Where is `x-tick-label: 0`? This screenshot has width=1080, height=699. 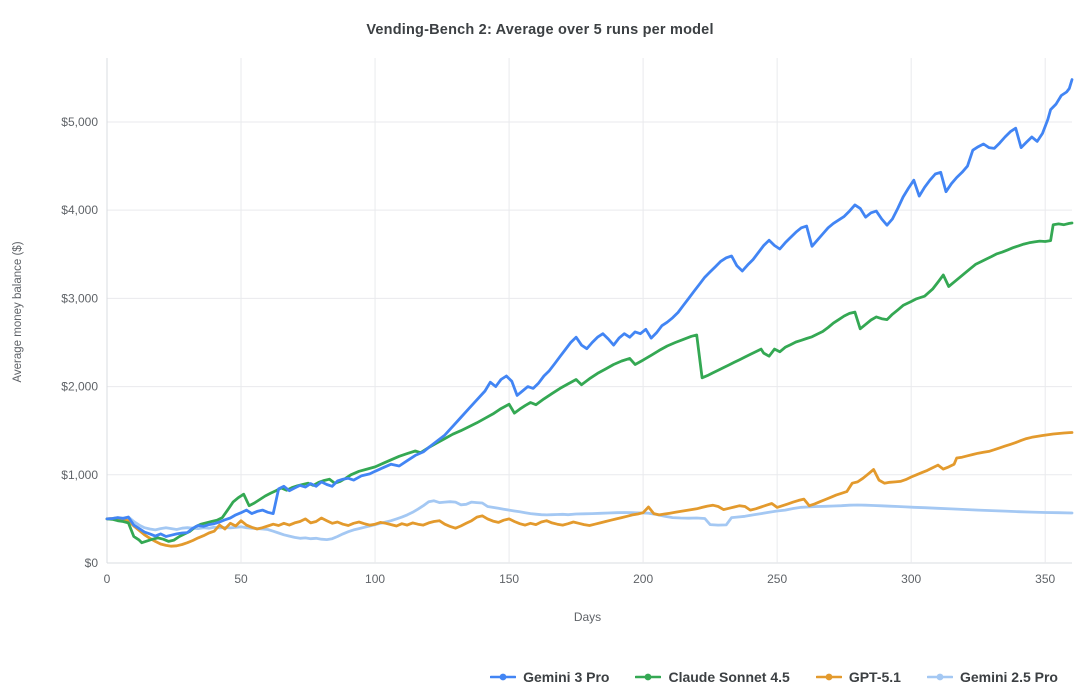 x-tick-label: 0 is located at coordinates (107, 579).